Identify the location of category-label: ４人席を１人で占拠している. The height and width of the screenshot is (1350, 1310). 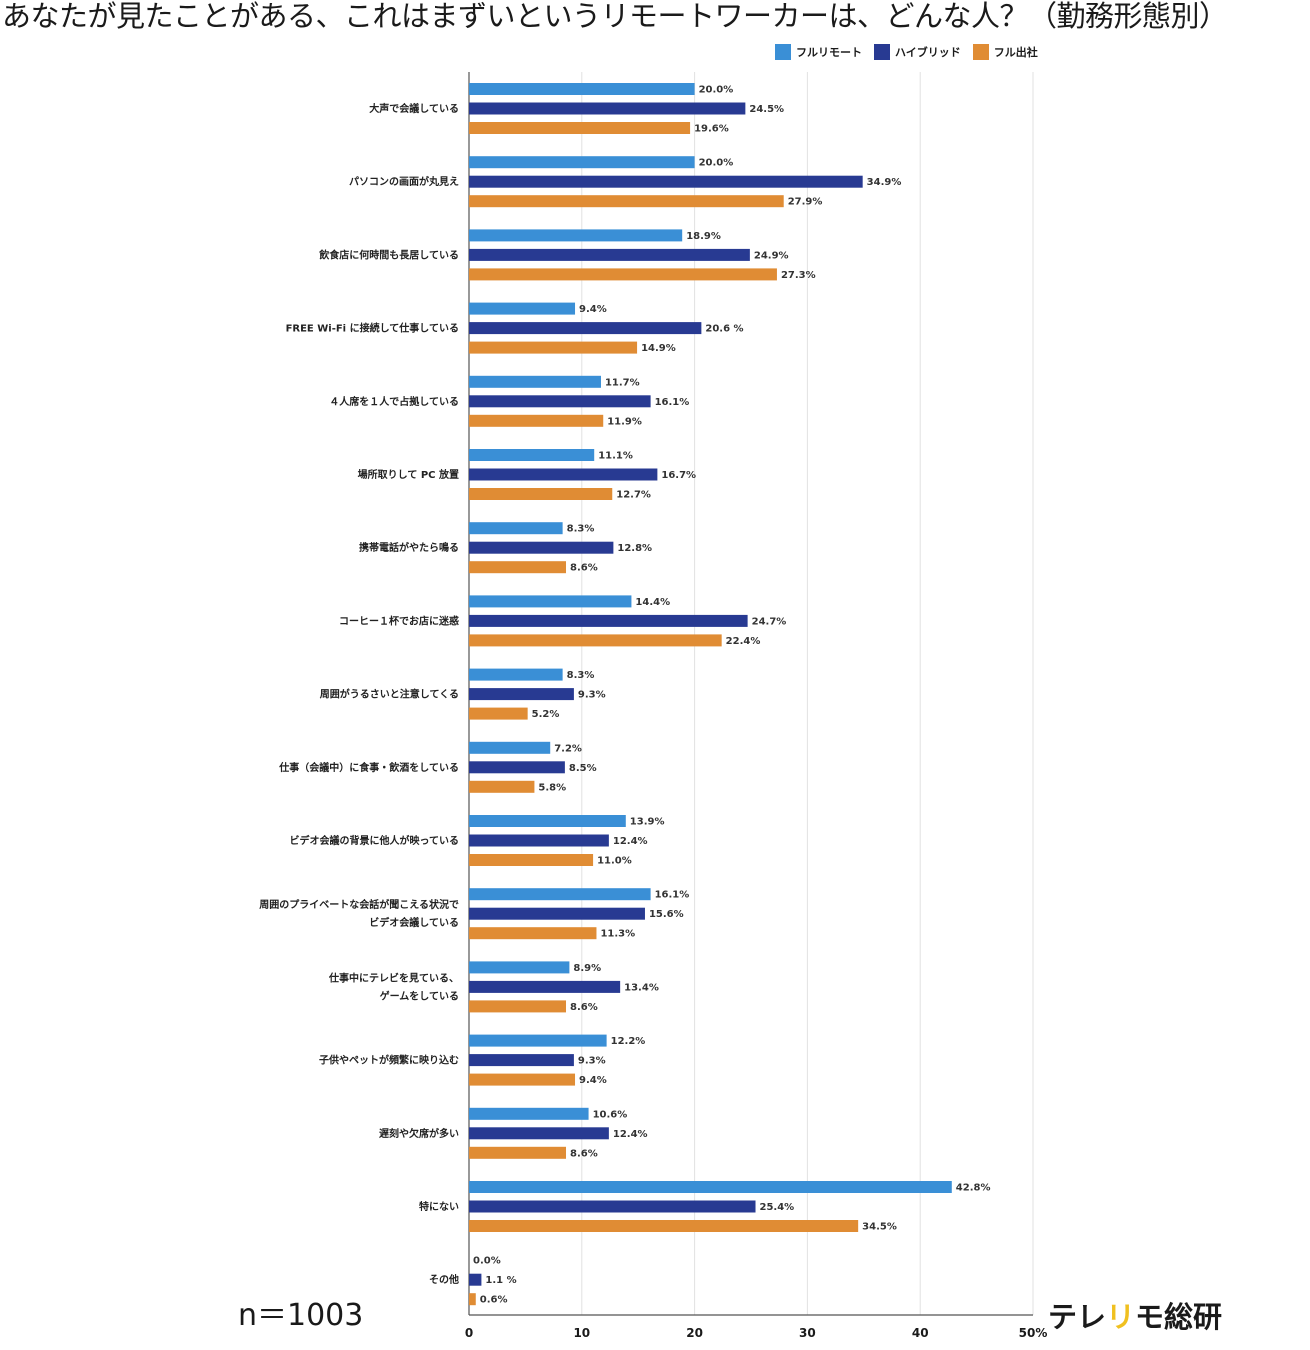
(394, 401).